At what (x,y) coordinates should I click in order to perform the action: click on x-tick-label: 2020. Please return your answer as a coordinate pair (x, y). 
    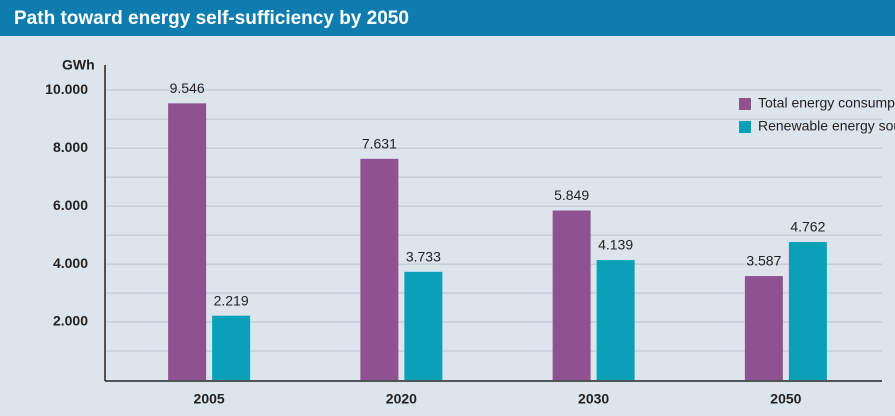
    Looking at the image, I should click on (401, 399).